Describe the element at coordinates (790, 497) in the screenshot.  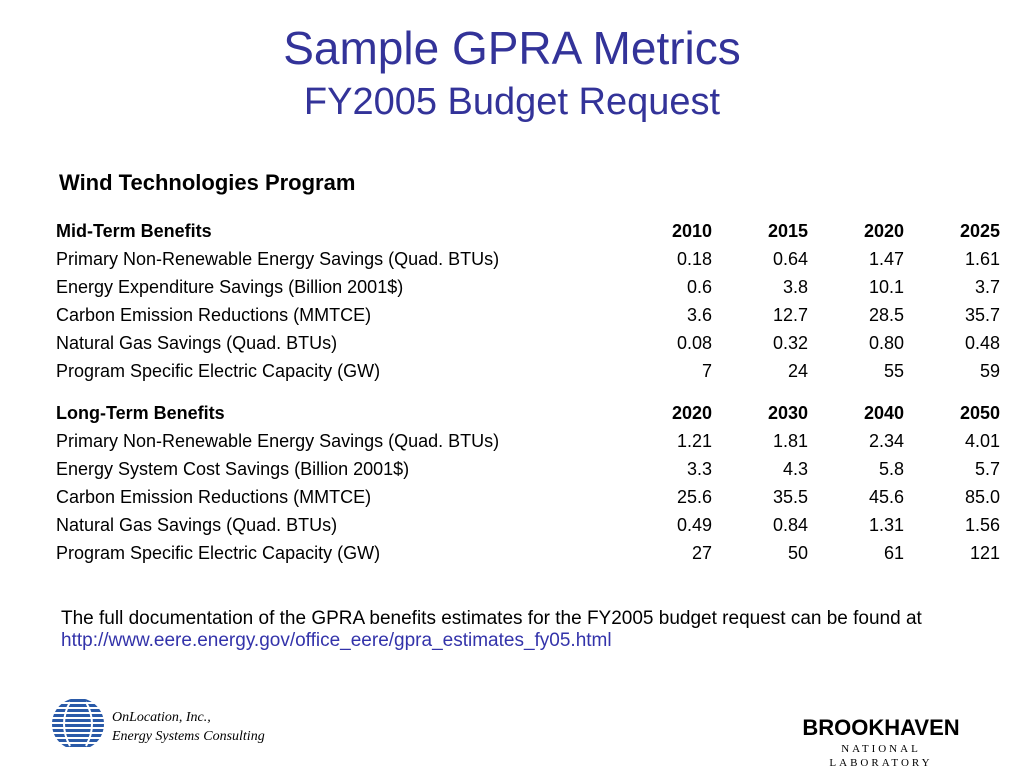
I see `metric-value: 35.5` at that location.